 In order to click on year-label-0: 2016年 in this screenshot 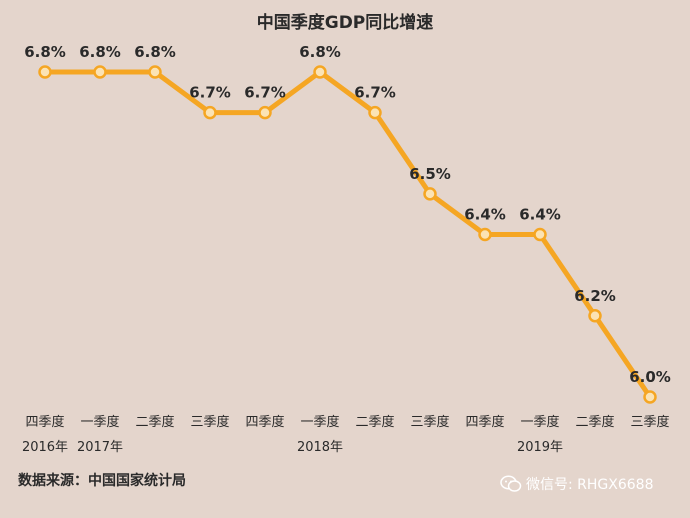, I will do `click(45, 447)`.